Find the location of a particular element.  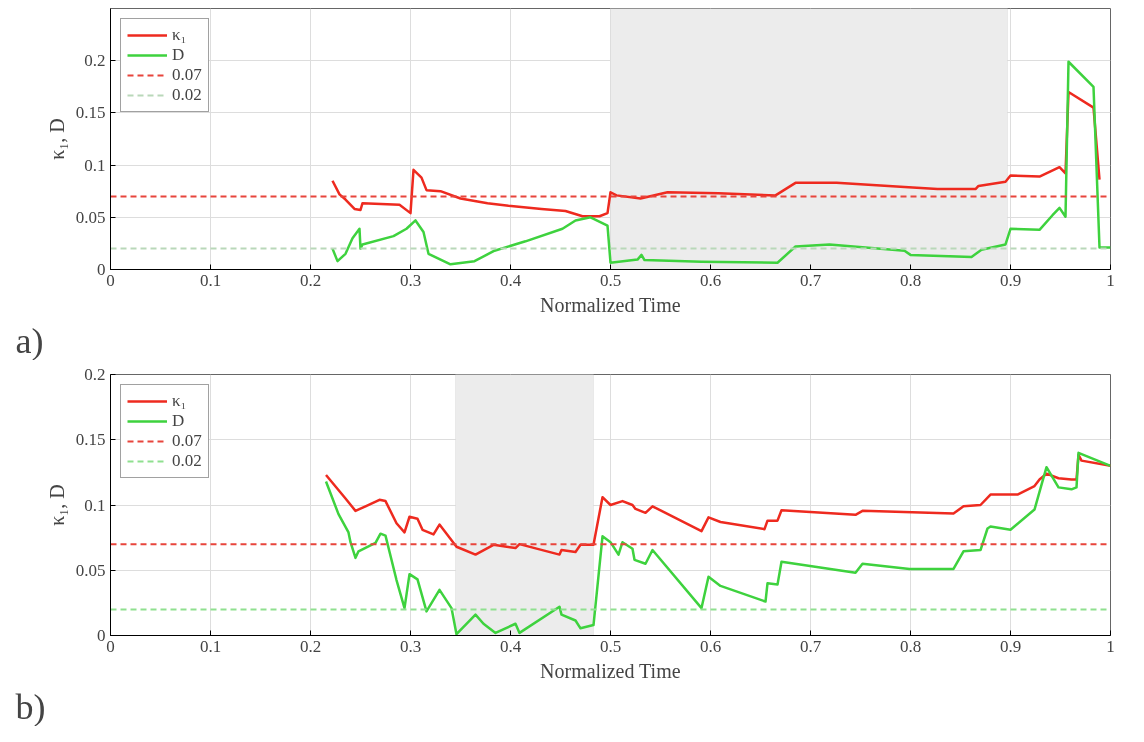

line-series is located at coordinates (717, 504).